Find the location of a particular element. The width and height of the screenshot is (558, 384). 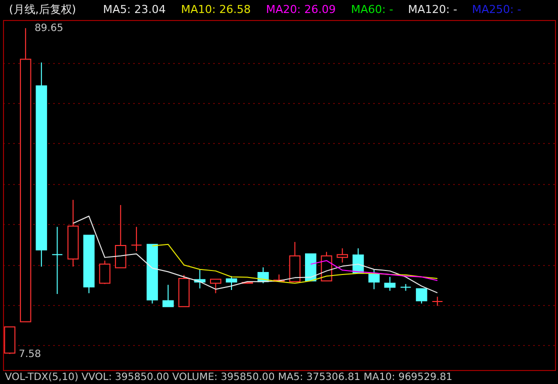

annotation: 89.65 is located at coordinates (49, 28).